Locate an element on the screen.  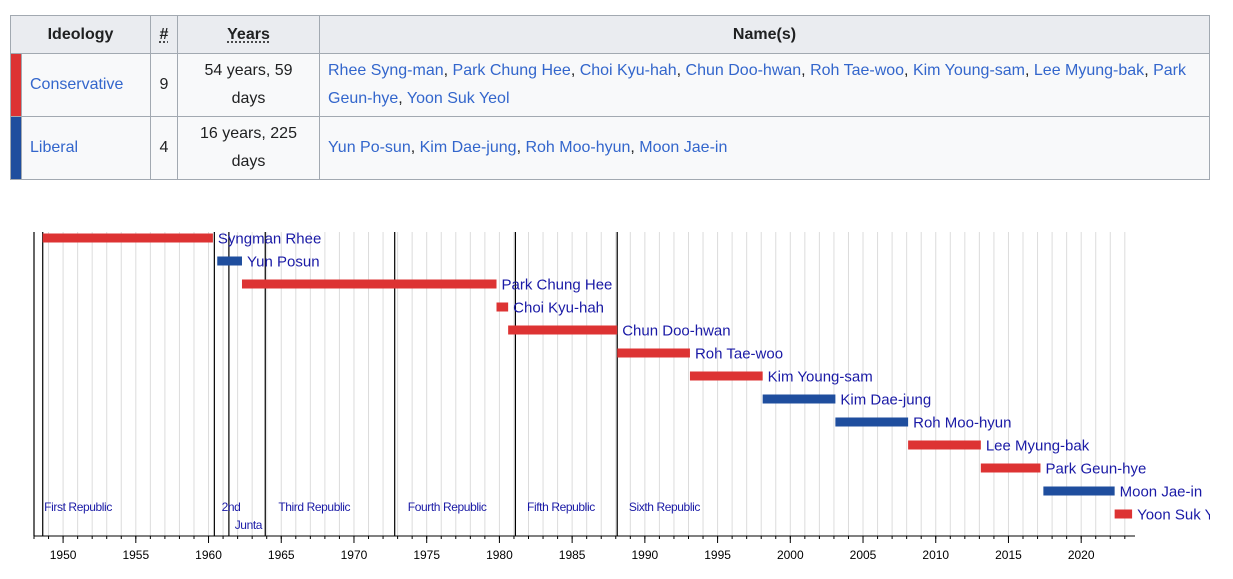
x-tick-label: 2020 is located at coordinates (1081, 555).